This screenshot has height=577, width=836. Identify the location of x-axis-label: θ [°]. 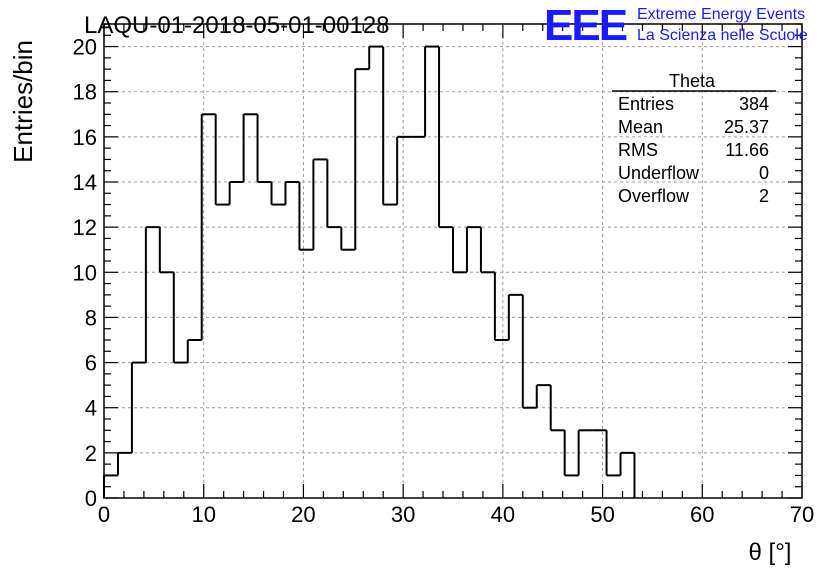
(770, 552).